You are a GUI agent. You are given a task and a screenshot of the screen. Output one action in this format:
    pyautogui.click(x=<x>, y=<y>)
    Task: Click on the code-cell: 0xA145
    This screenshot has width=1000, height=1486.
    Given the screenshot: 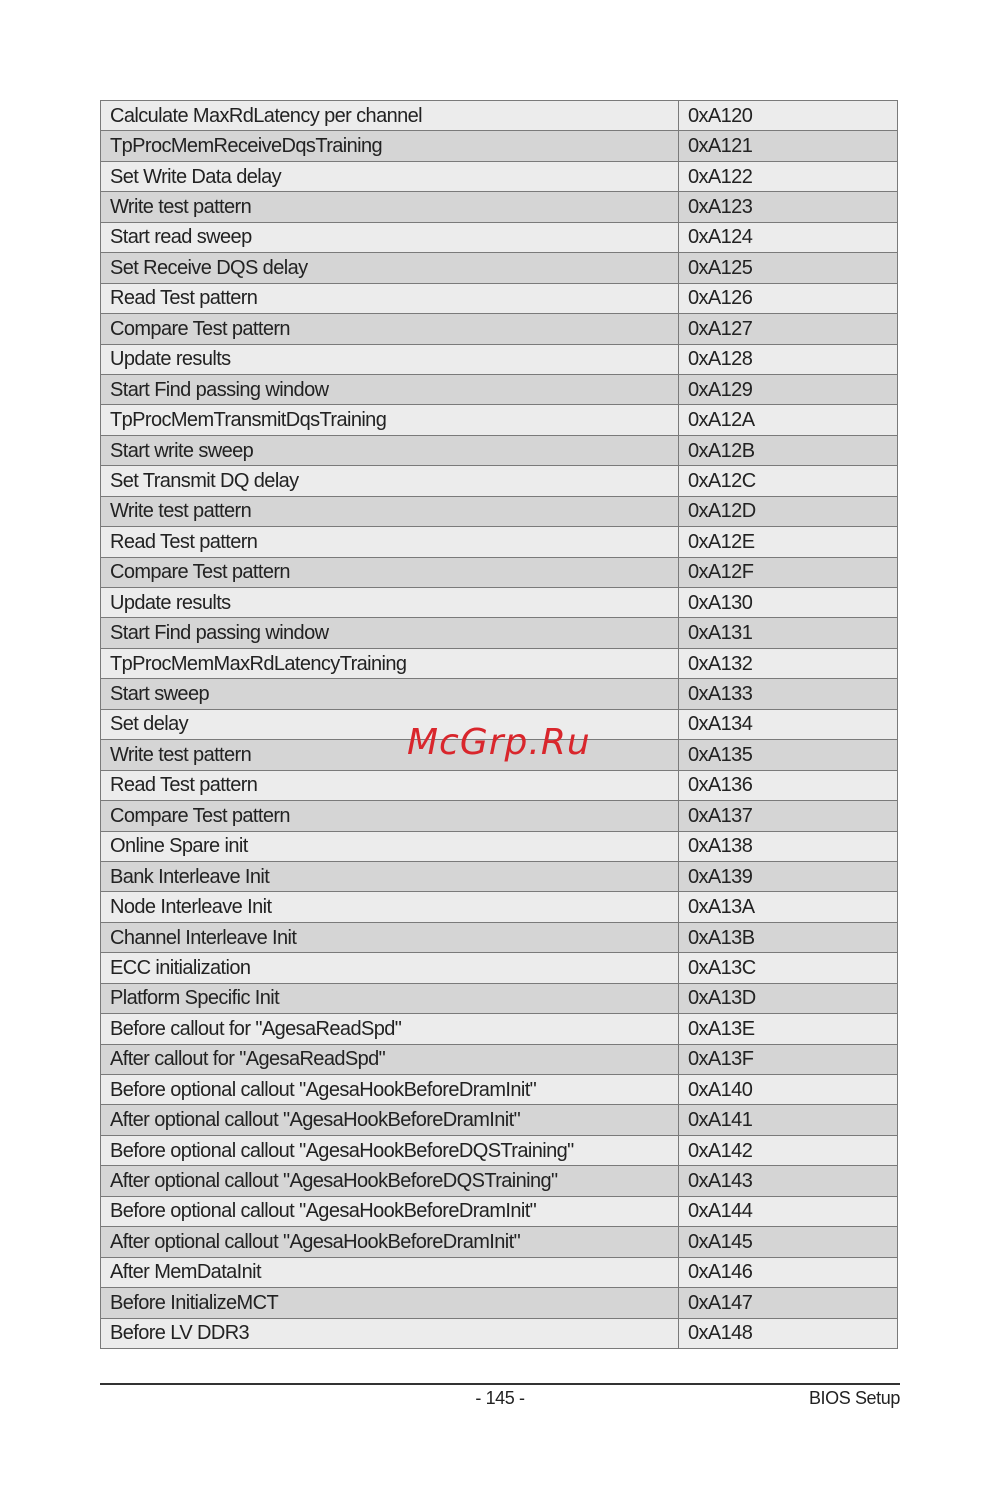 What is the action you would take?
    pyautogui.click(x=788, y=1242)
    